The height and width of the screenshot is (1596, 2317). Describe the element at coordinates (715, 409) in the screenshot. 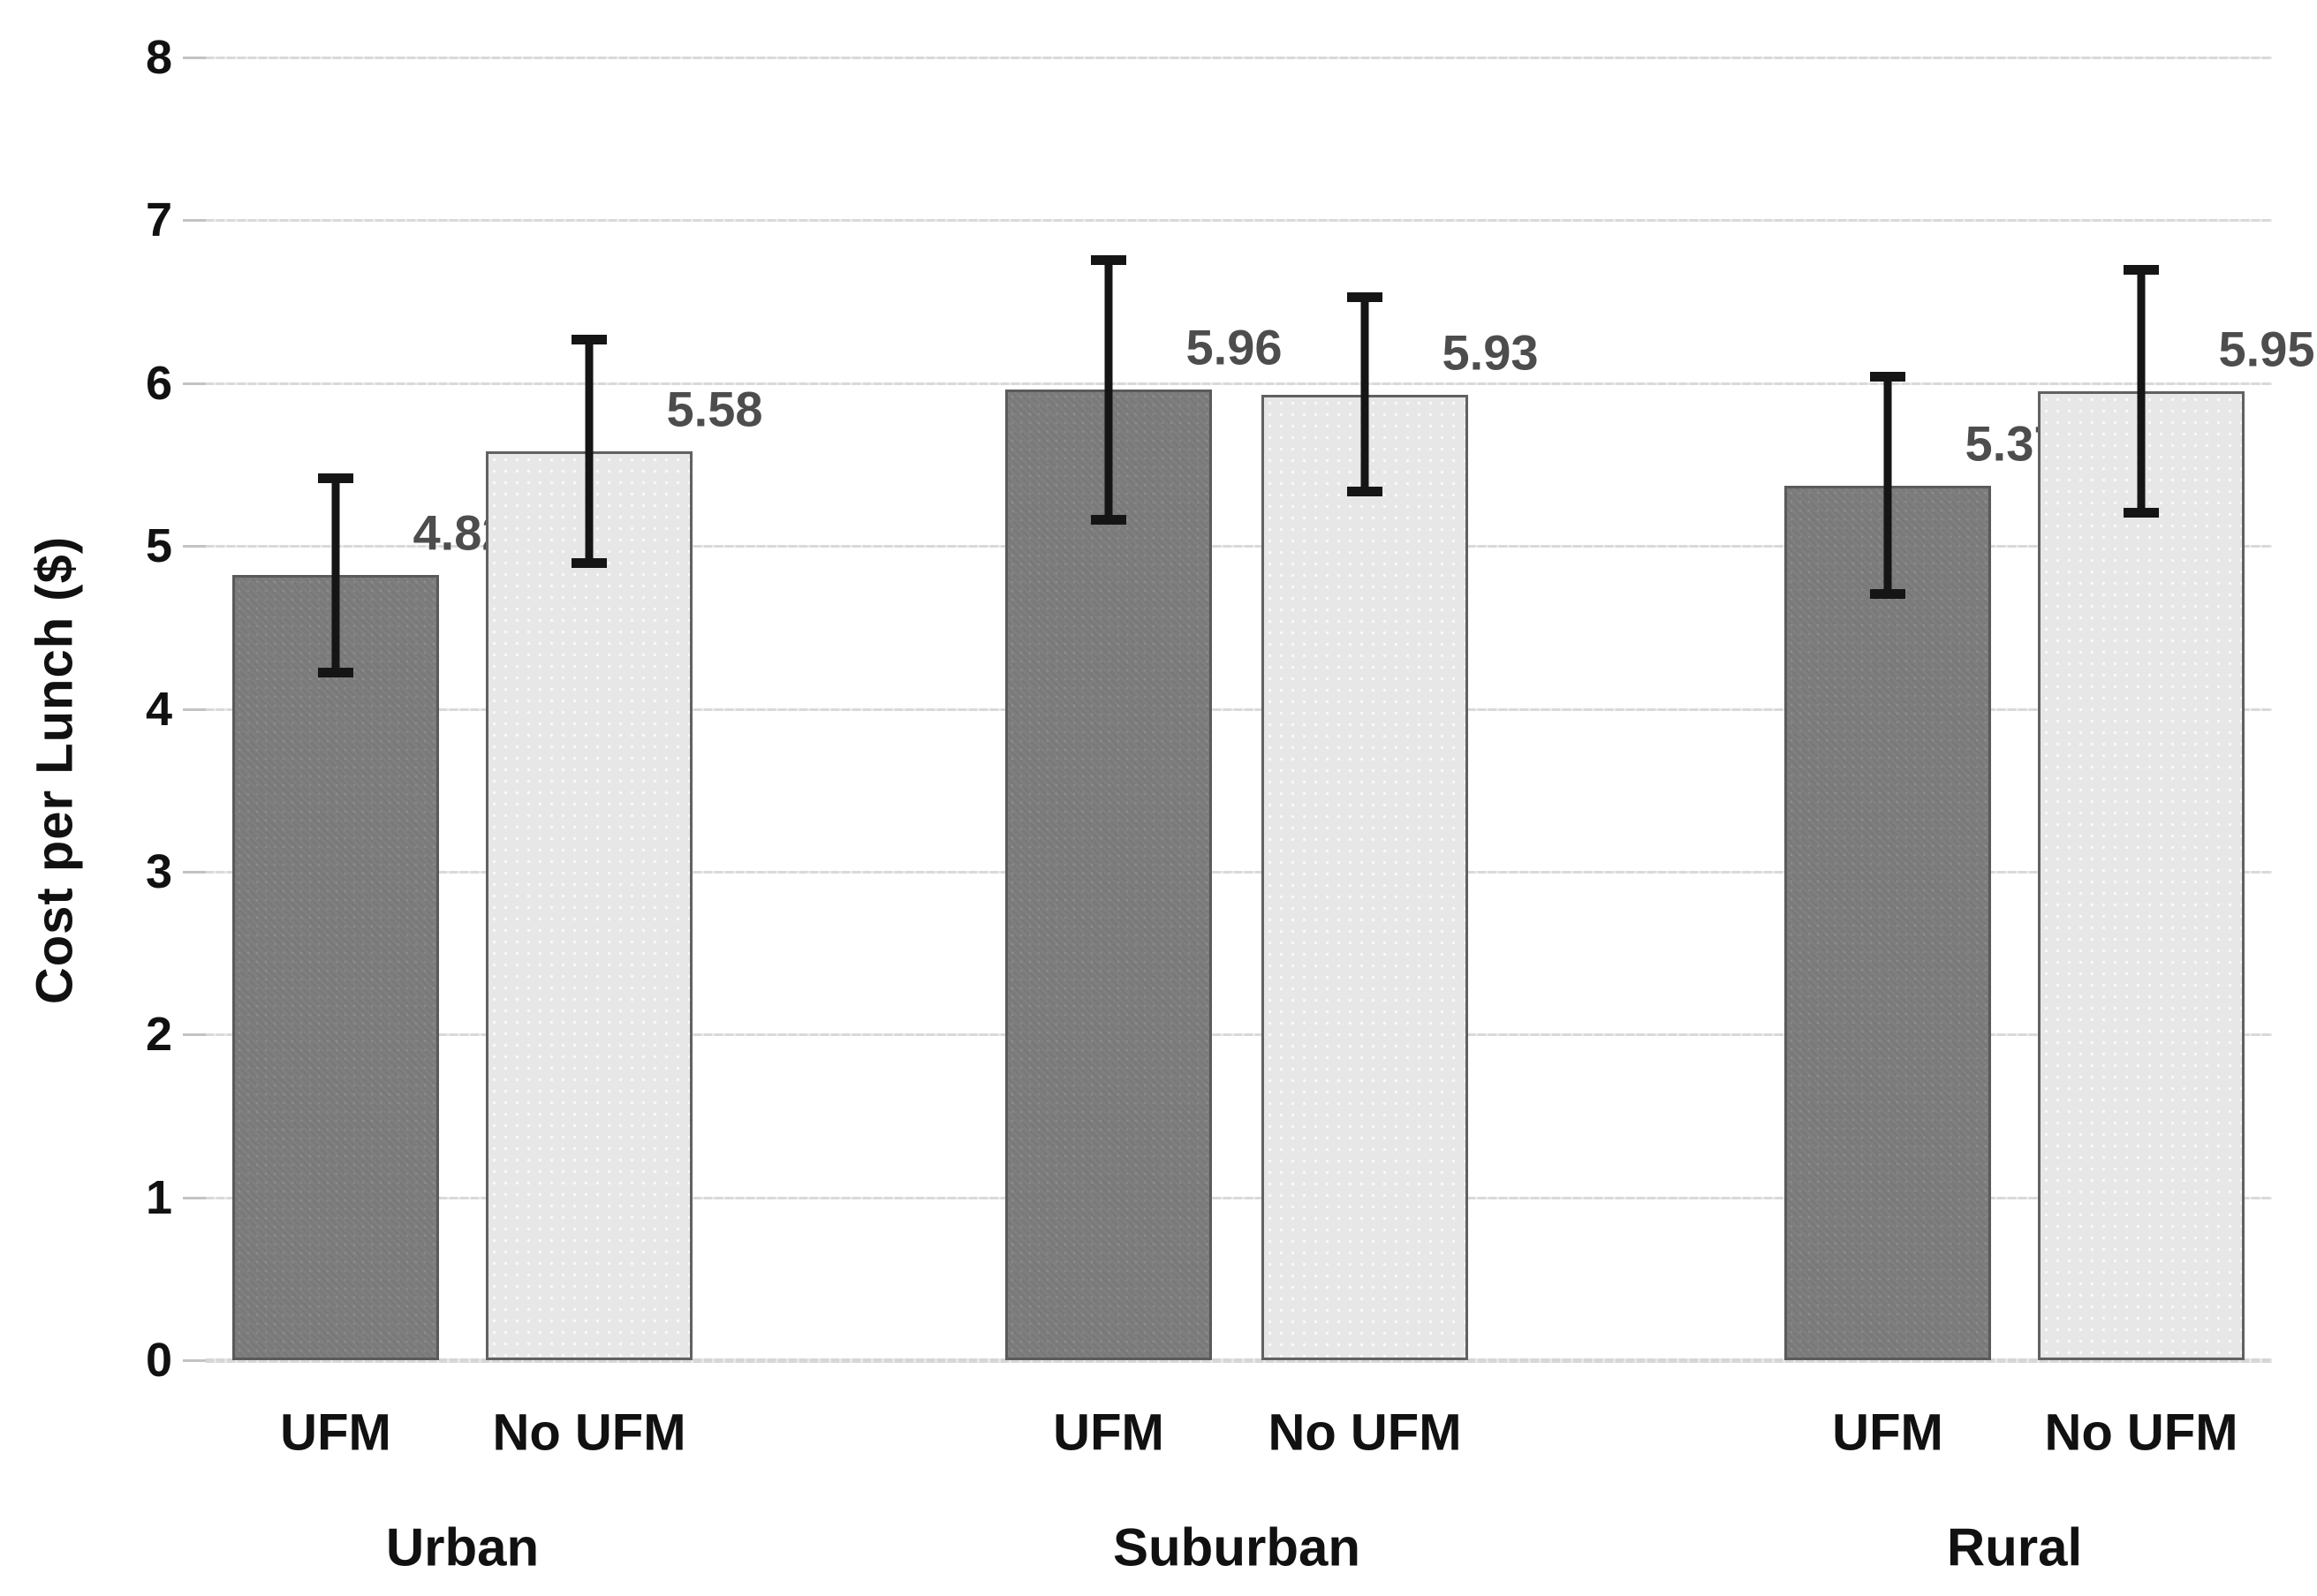

I see `data-label: 5.58` at that location.